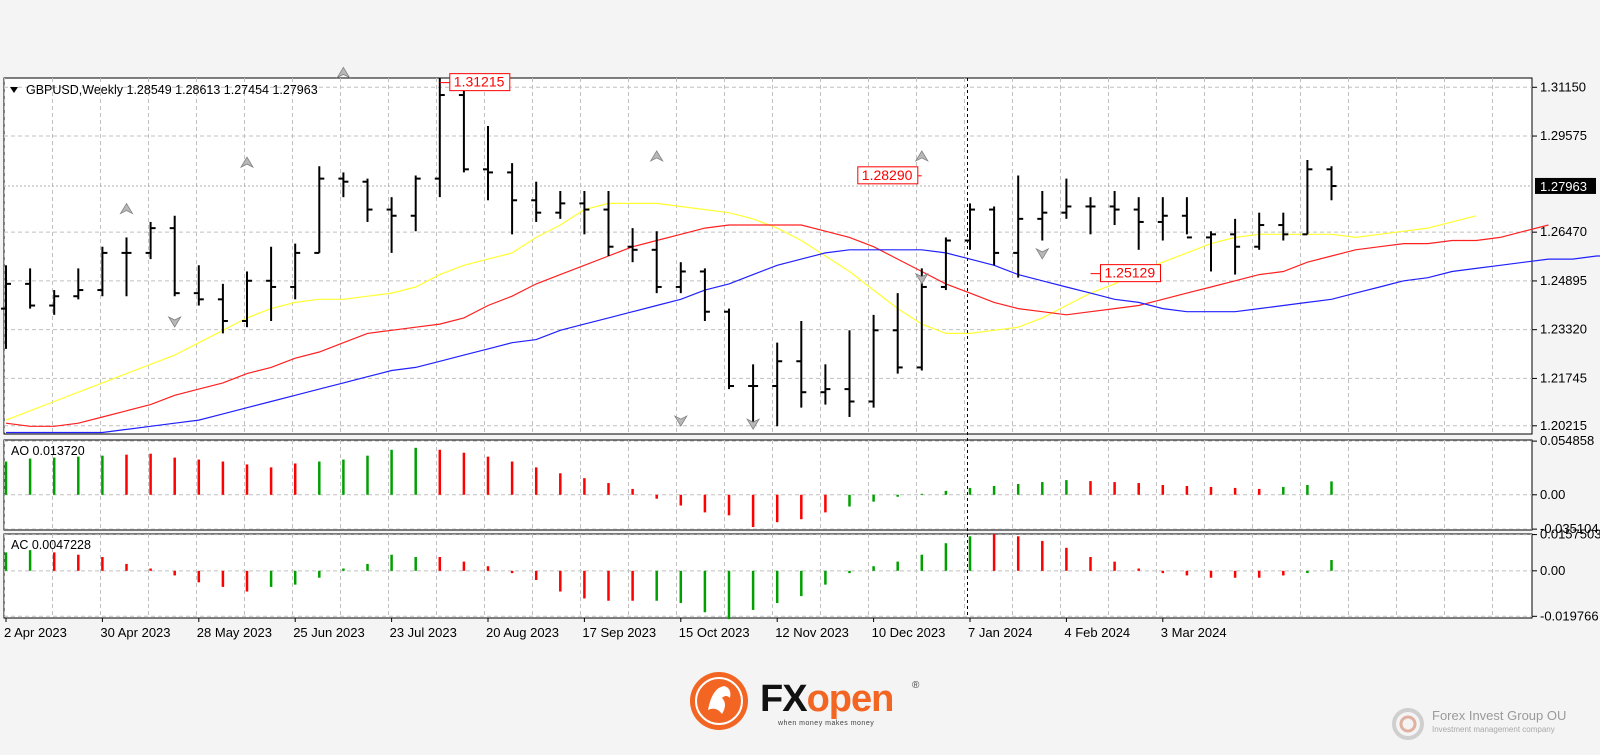 The height and width of the screenshot is (755, 1600). What do you see at coordinates (1563, 135) in the screenshot?
I see `price-tick-label: 1.29575` at bounding box center [1563, 135].